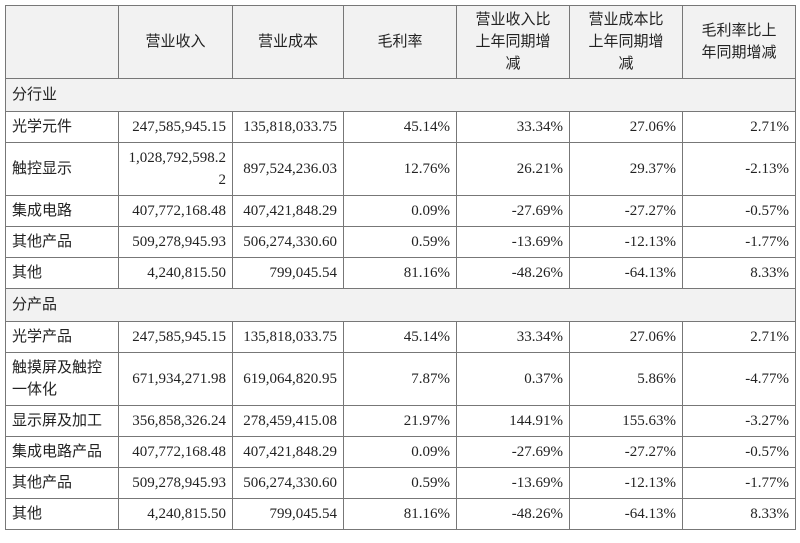  I want to click on row-label: 光学产品, so click(62, 337).